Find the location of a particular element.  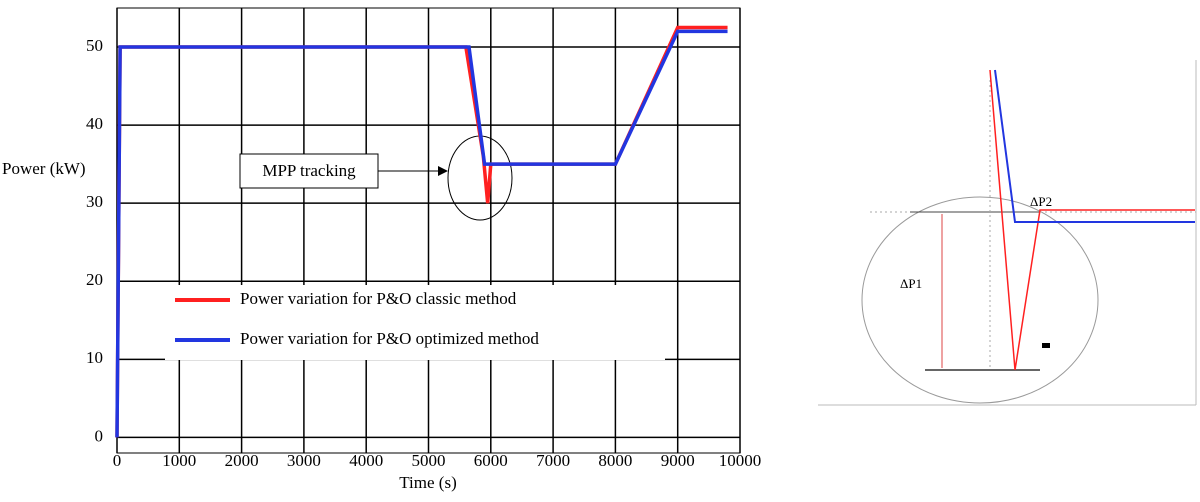

x-tick-label: 9000 is located at coordinates (678, 460).